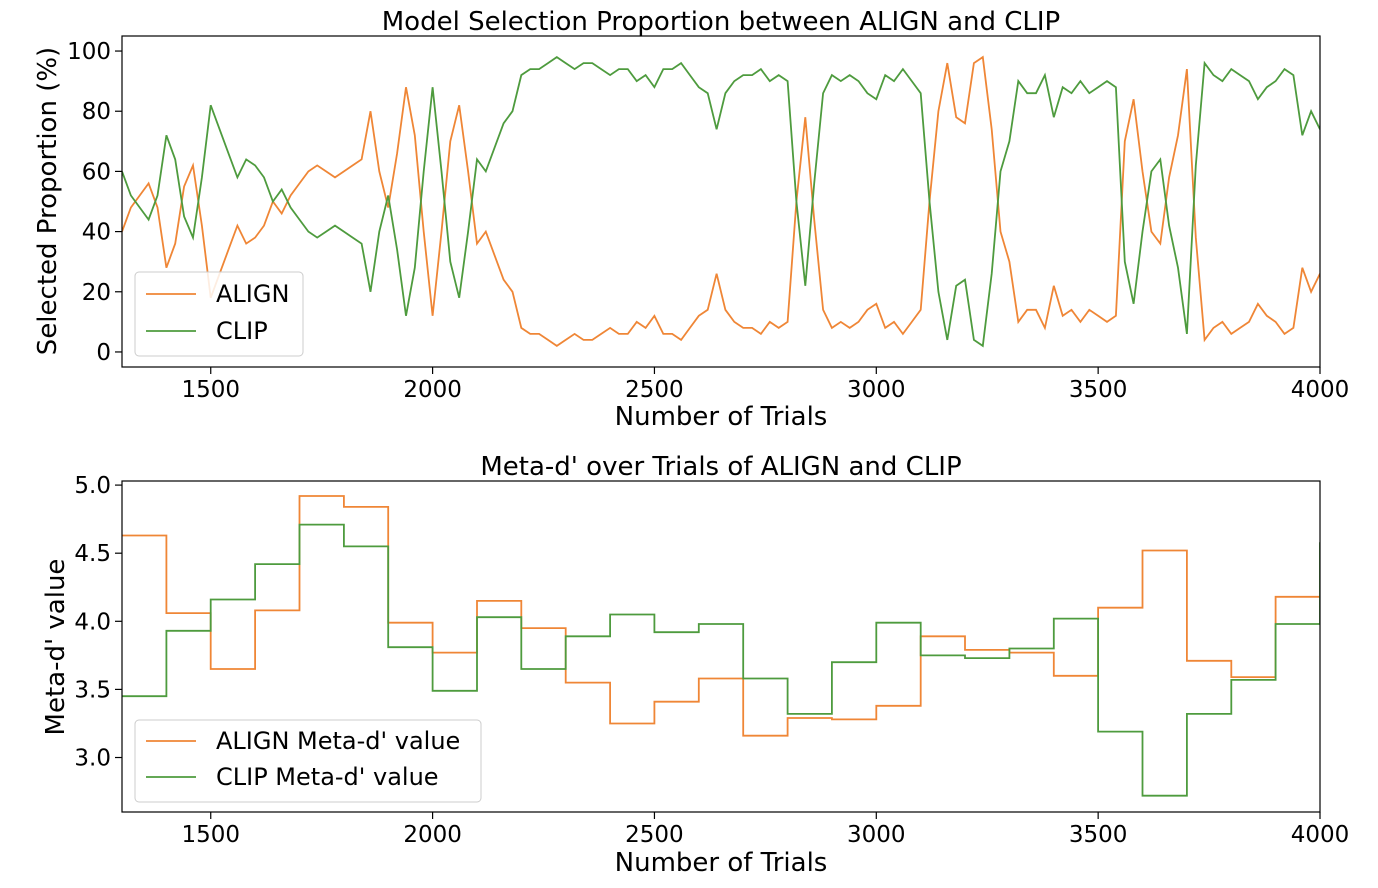  I want to click on y-tick-label: 3.5, so click(92, 690).